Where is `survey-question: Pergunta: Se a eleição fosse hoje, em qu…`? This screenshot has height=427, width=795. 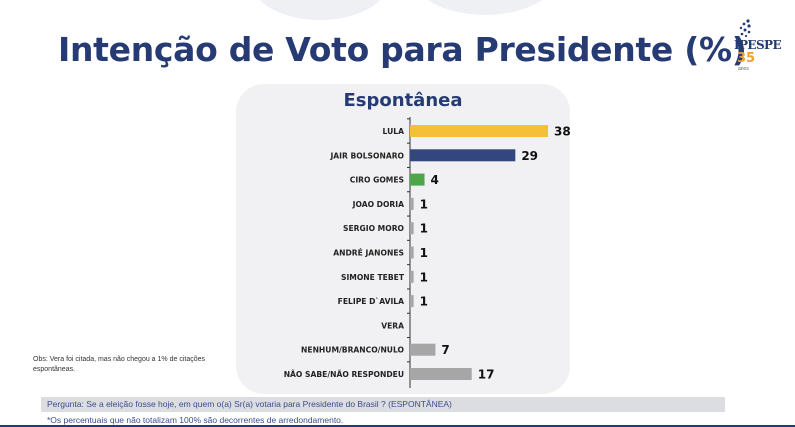 survey-question: Pergunta: Se a eleição fosse hoje, em qu… is located at coordinates (383, 404).